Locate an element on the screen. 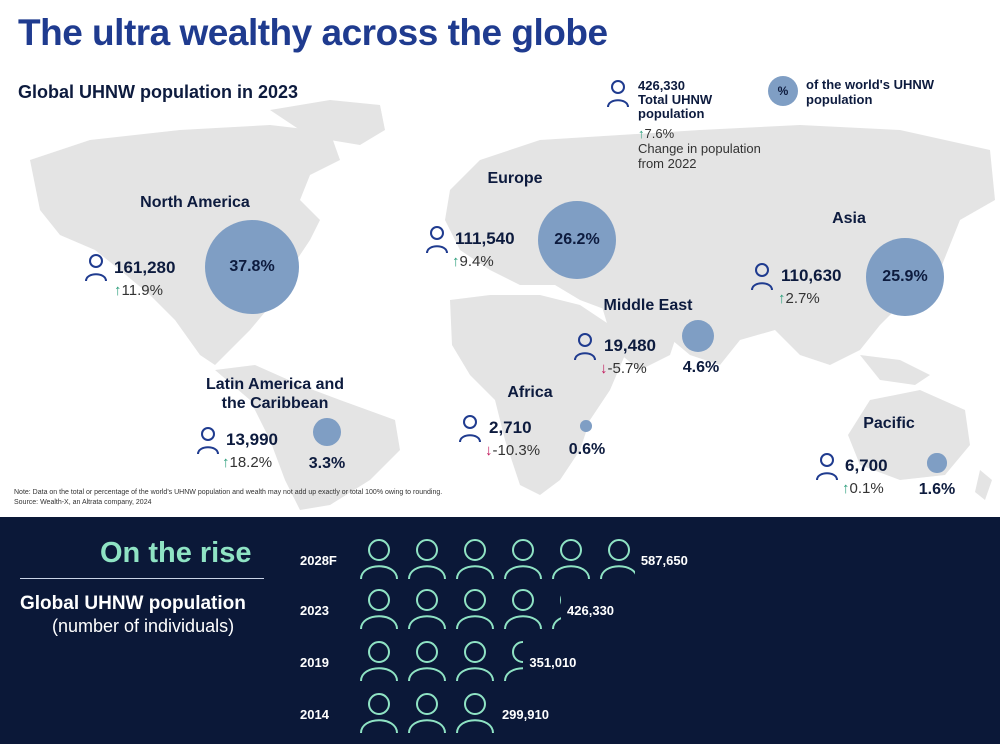 This screenshot has height=744, width=1000. region-change: ↑2.7% is located at coordinates (799, 298).